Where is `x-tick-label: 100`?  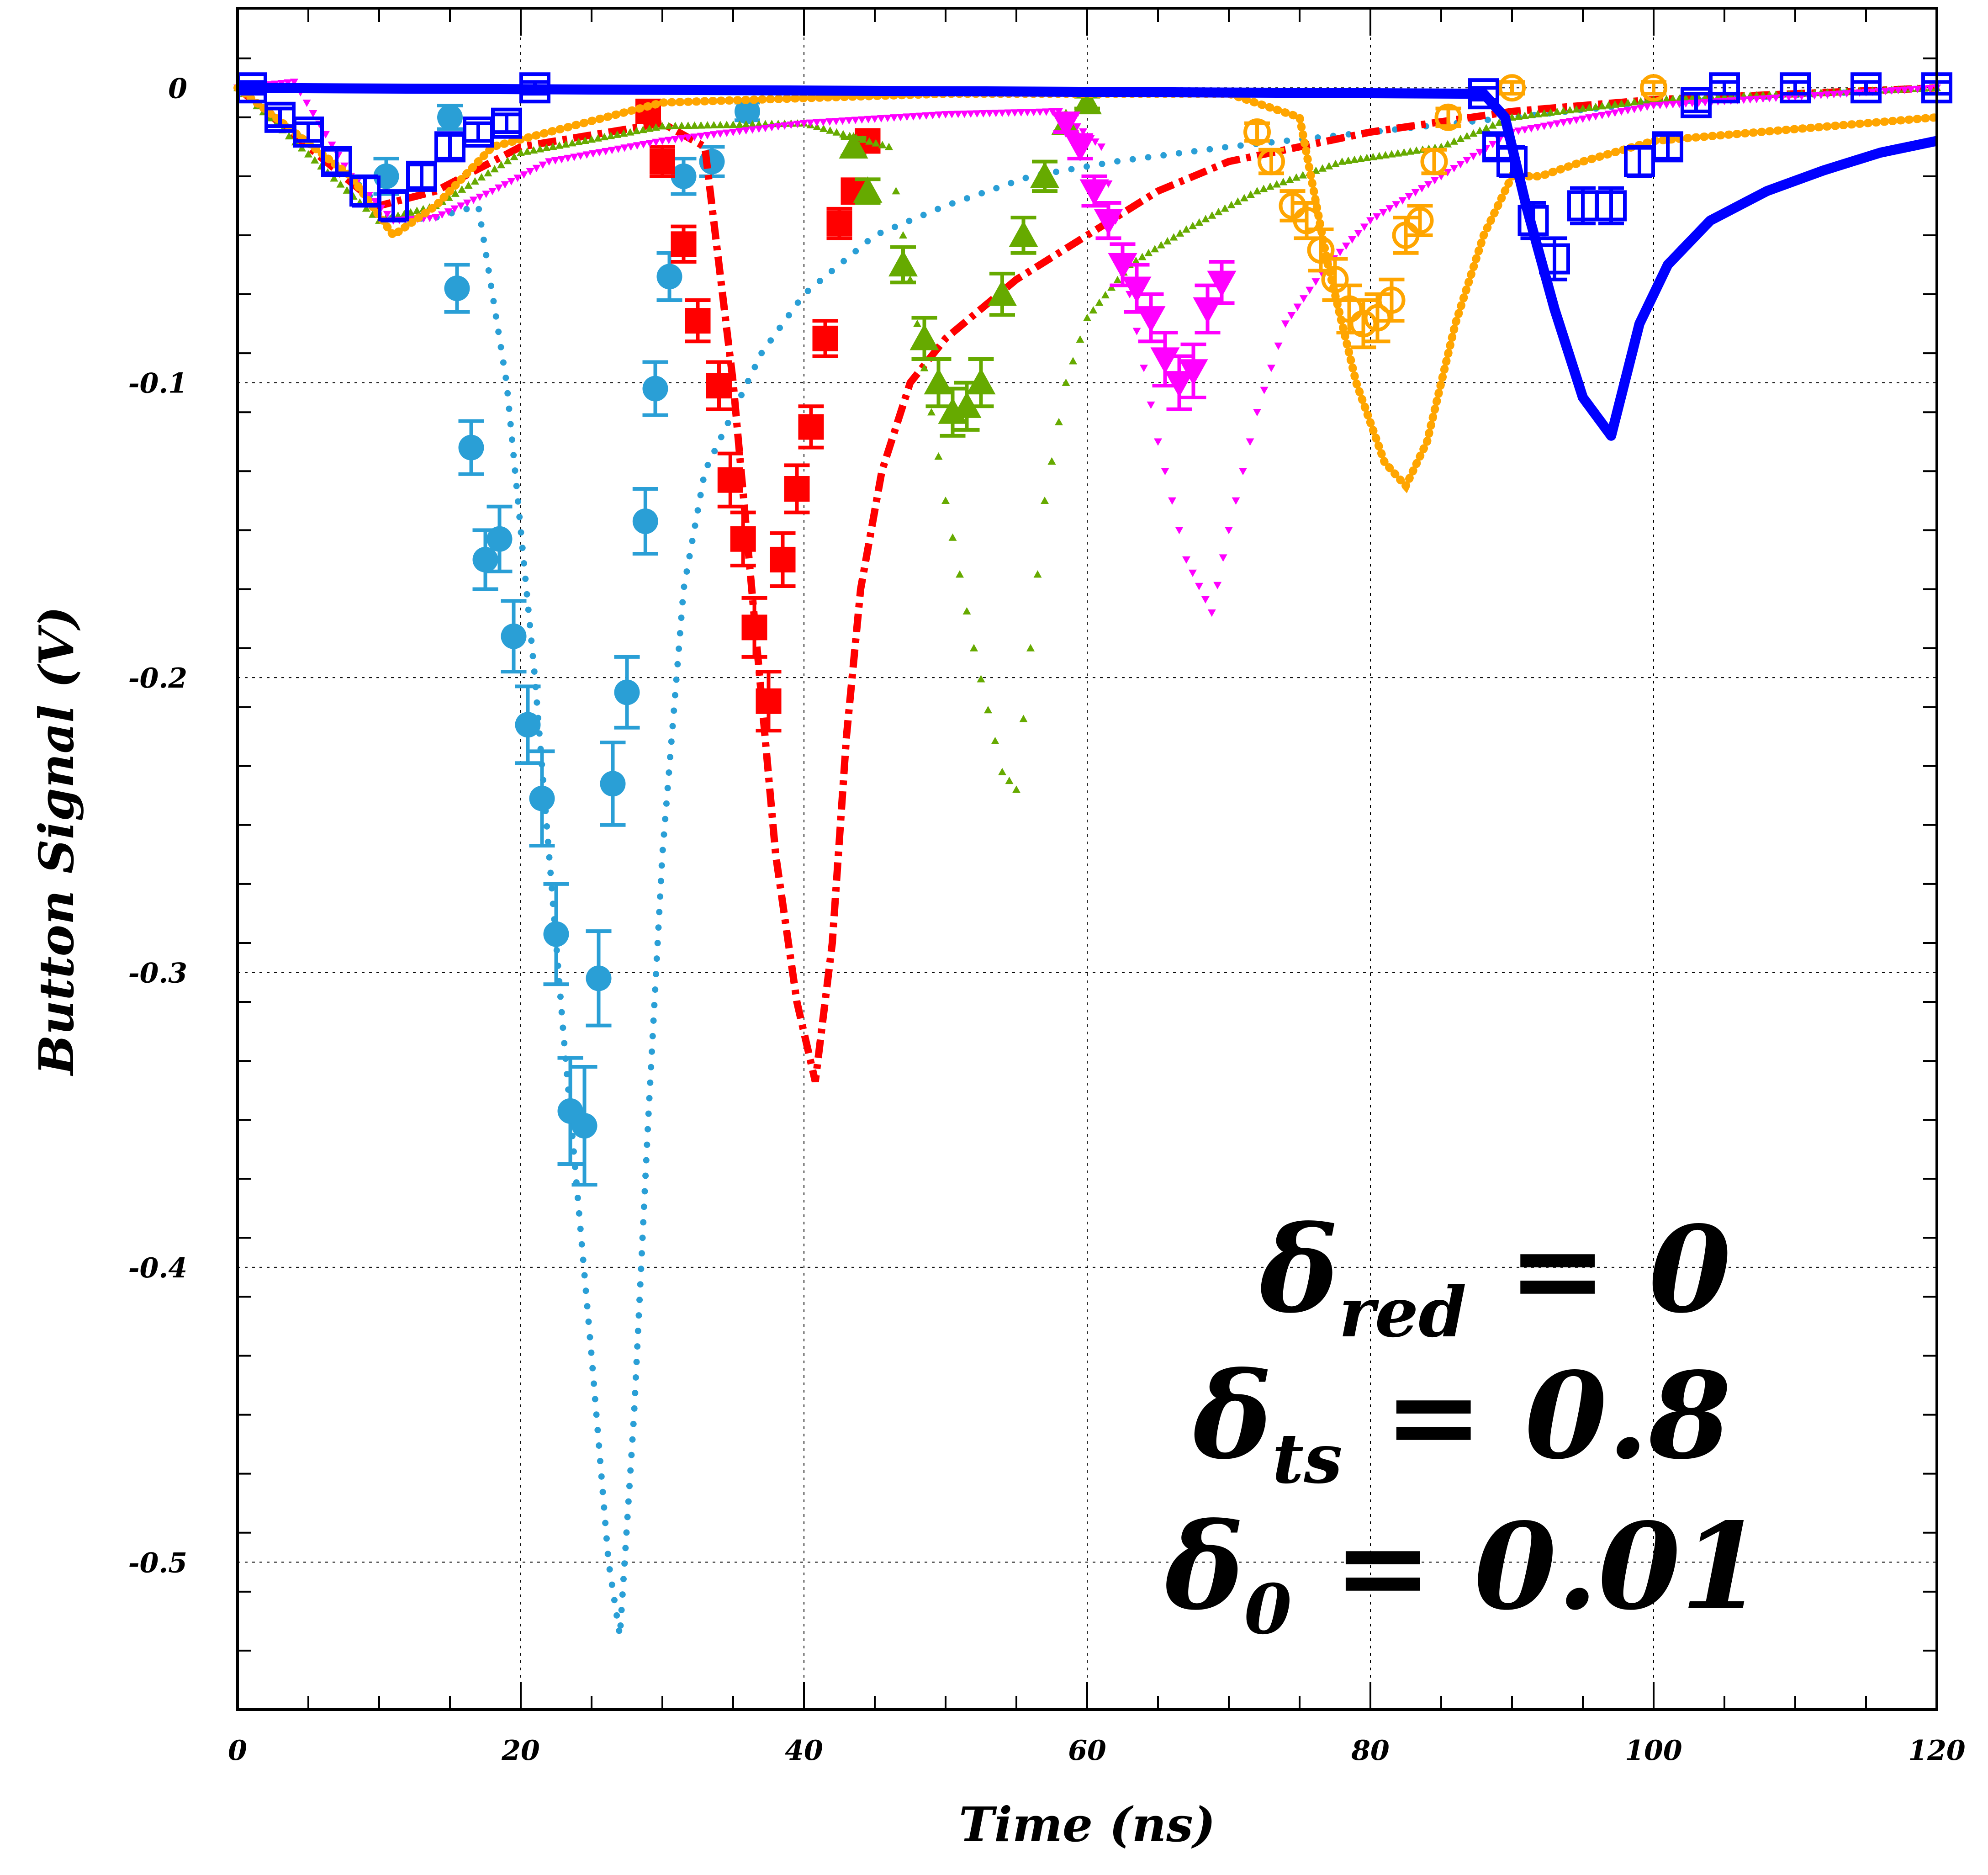
x-tick-label: 100 is located at coordinates (1653, 1751).